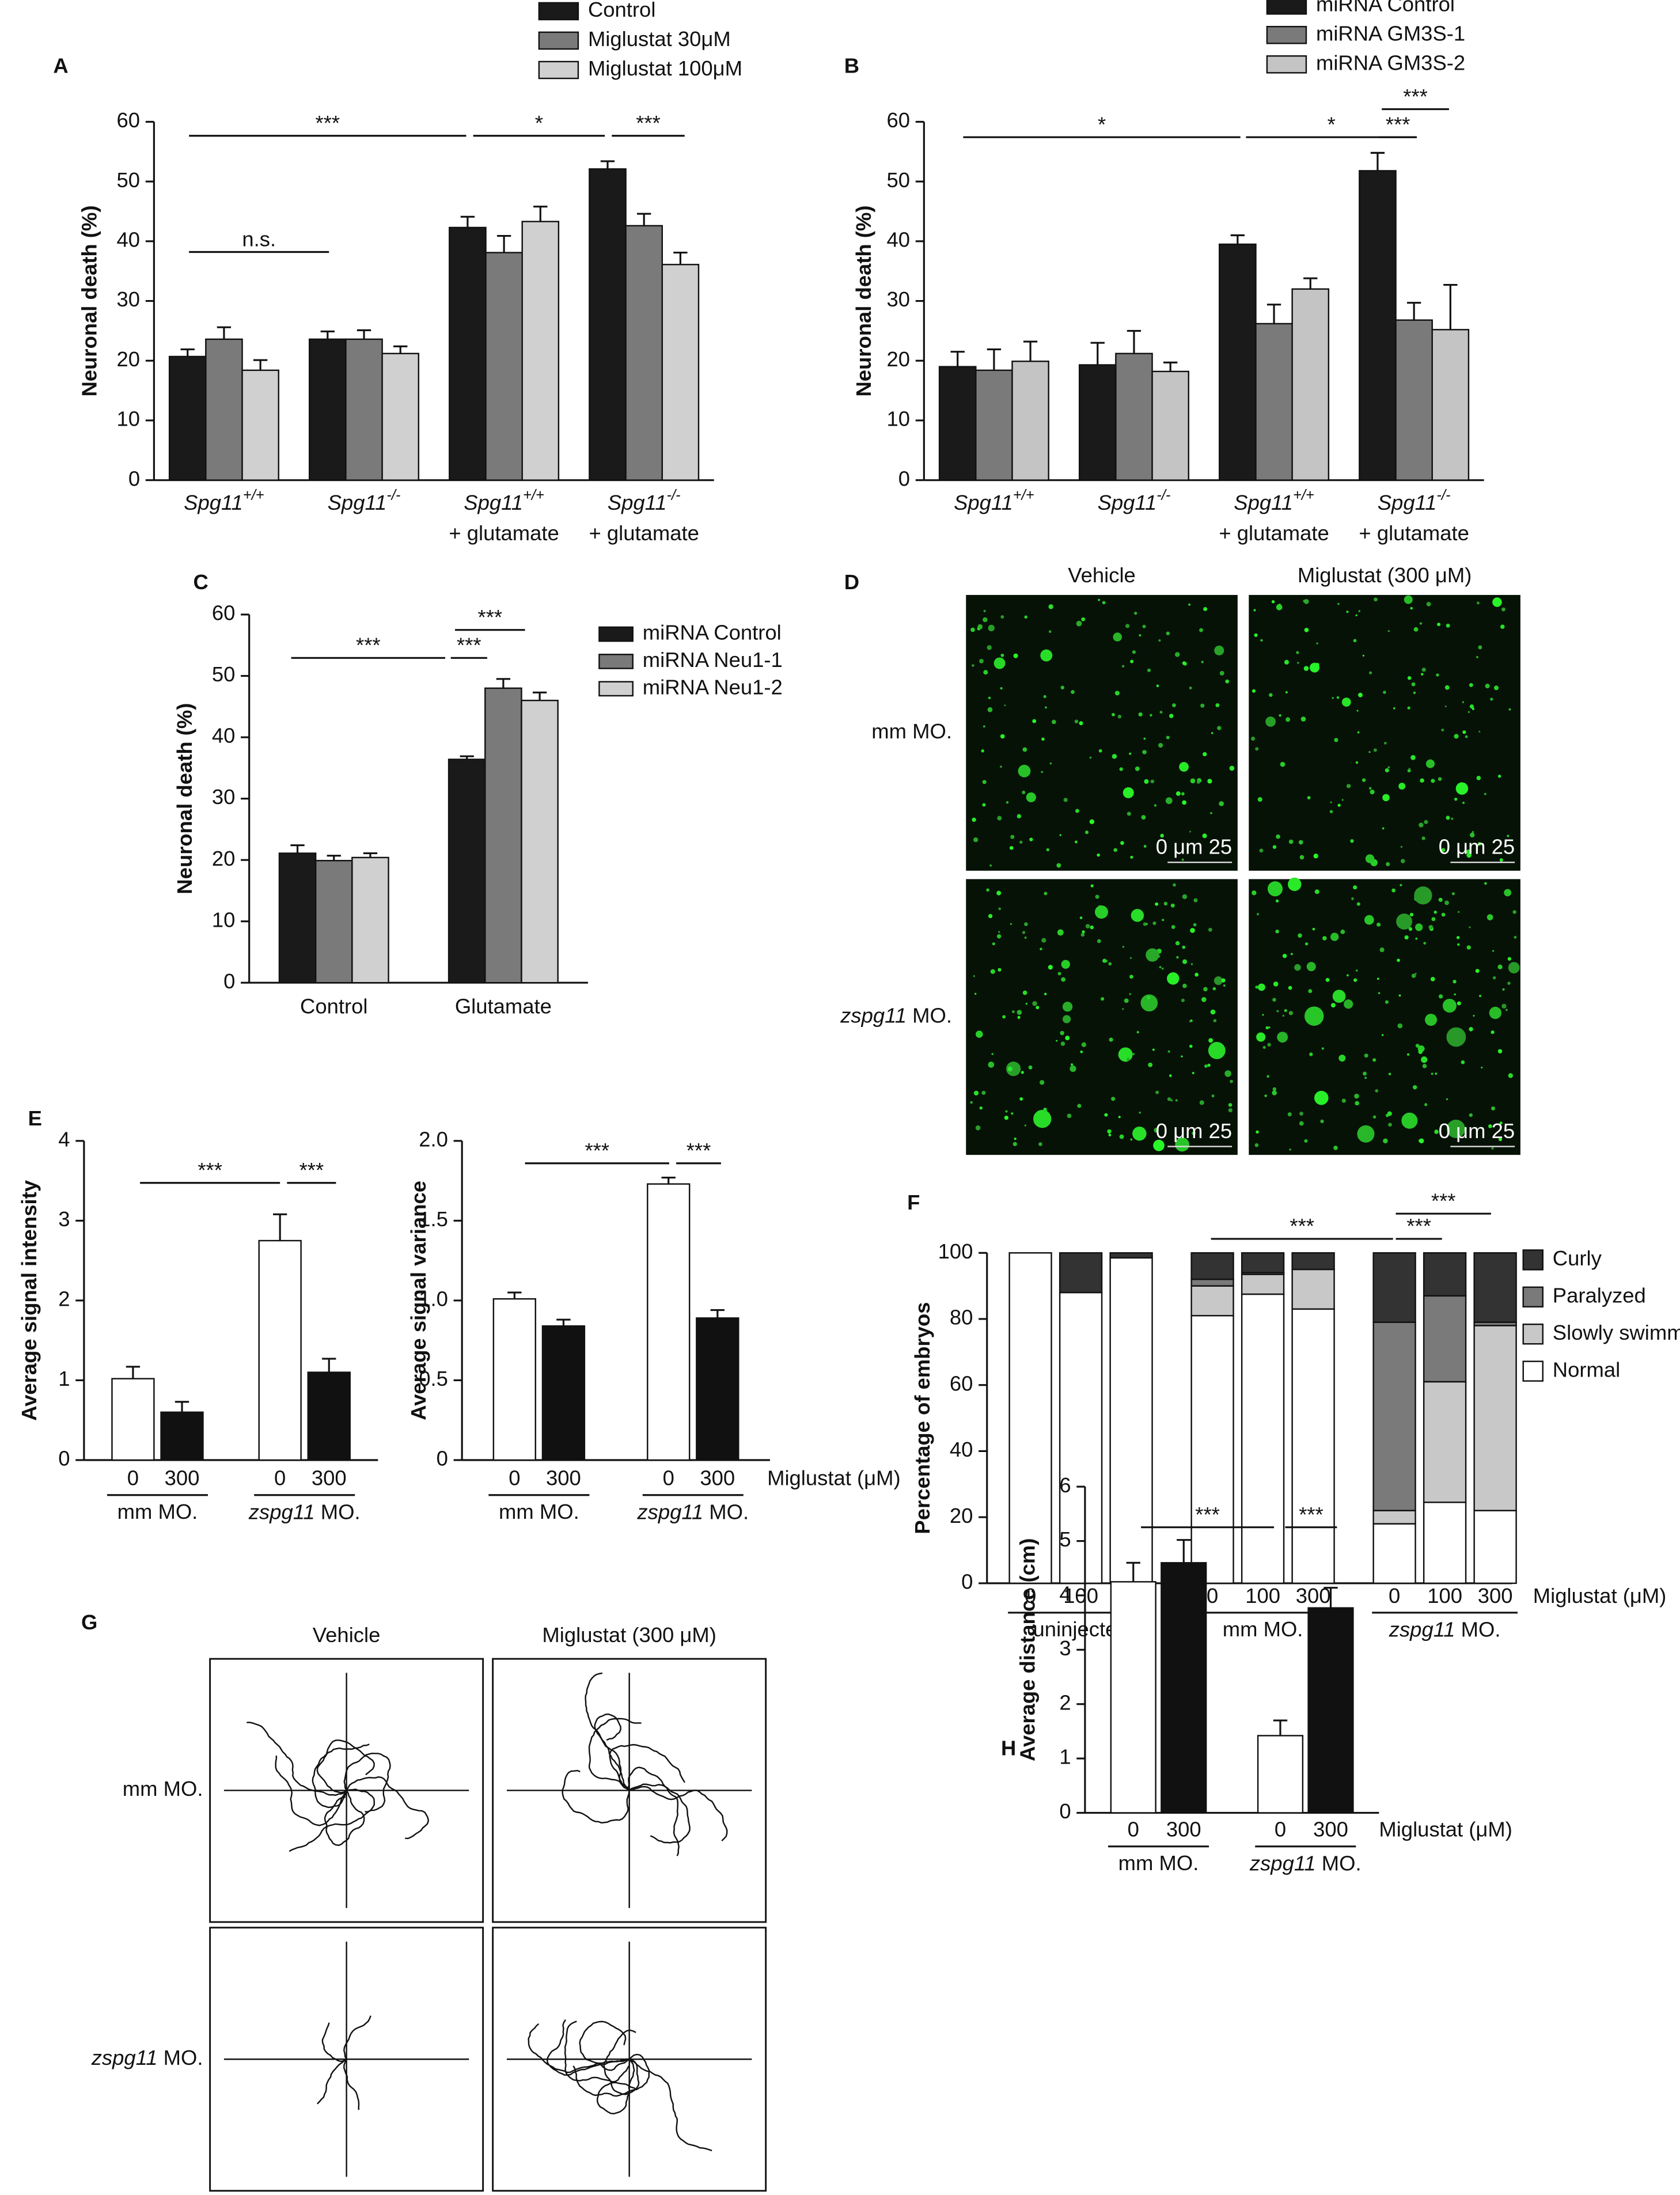 The width and height of the screenshot is (1680, 2195). What do you see at coordinates (503, 1007) in the screenshot?
I see `x-tick-label: Glutamate` at bounding box center [503, 1007].